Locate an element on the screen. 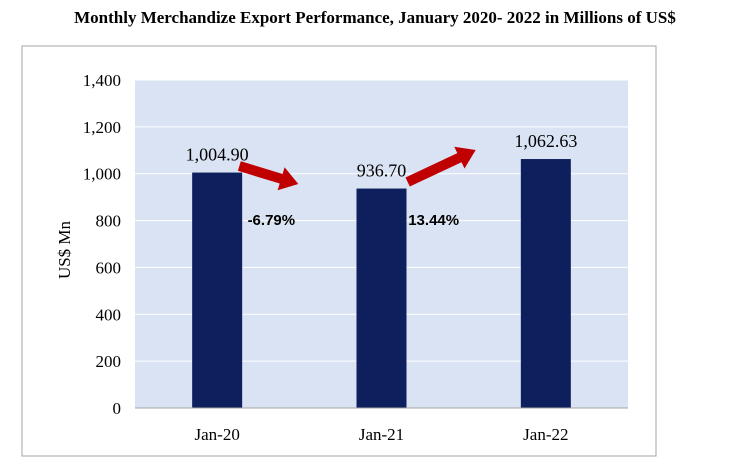  x-tick-label: Jan-21 is located at coordinates (381, 434).